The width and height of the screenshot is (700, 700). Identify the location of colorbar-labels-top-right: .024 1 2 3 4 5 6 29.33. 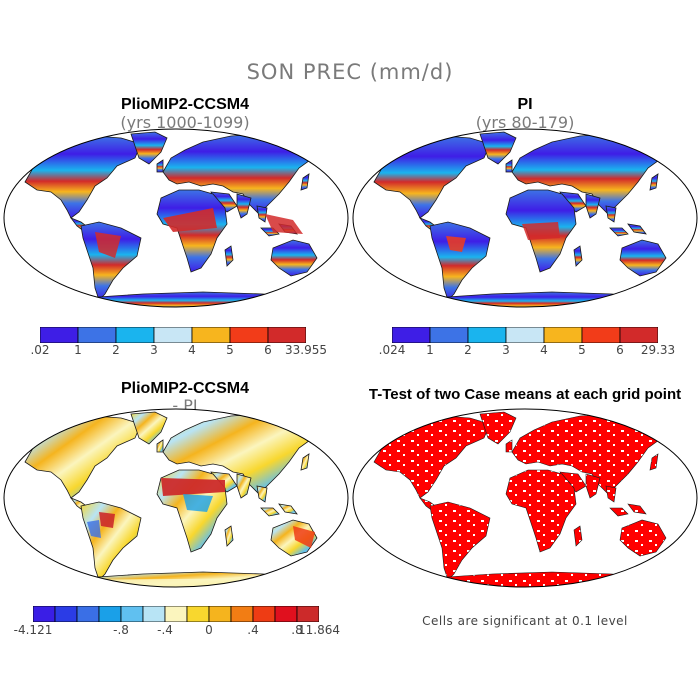
(527, 351).